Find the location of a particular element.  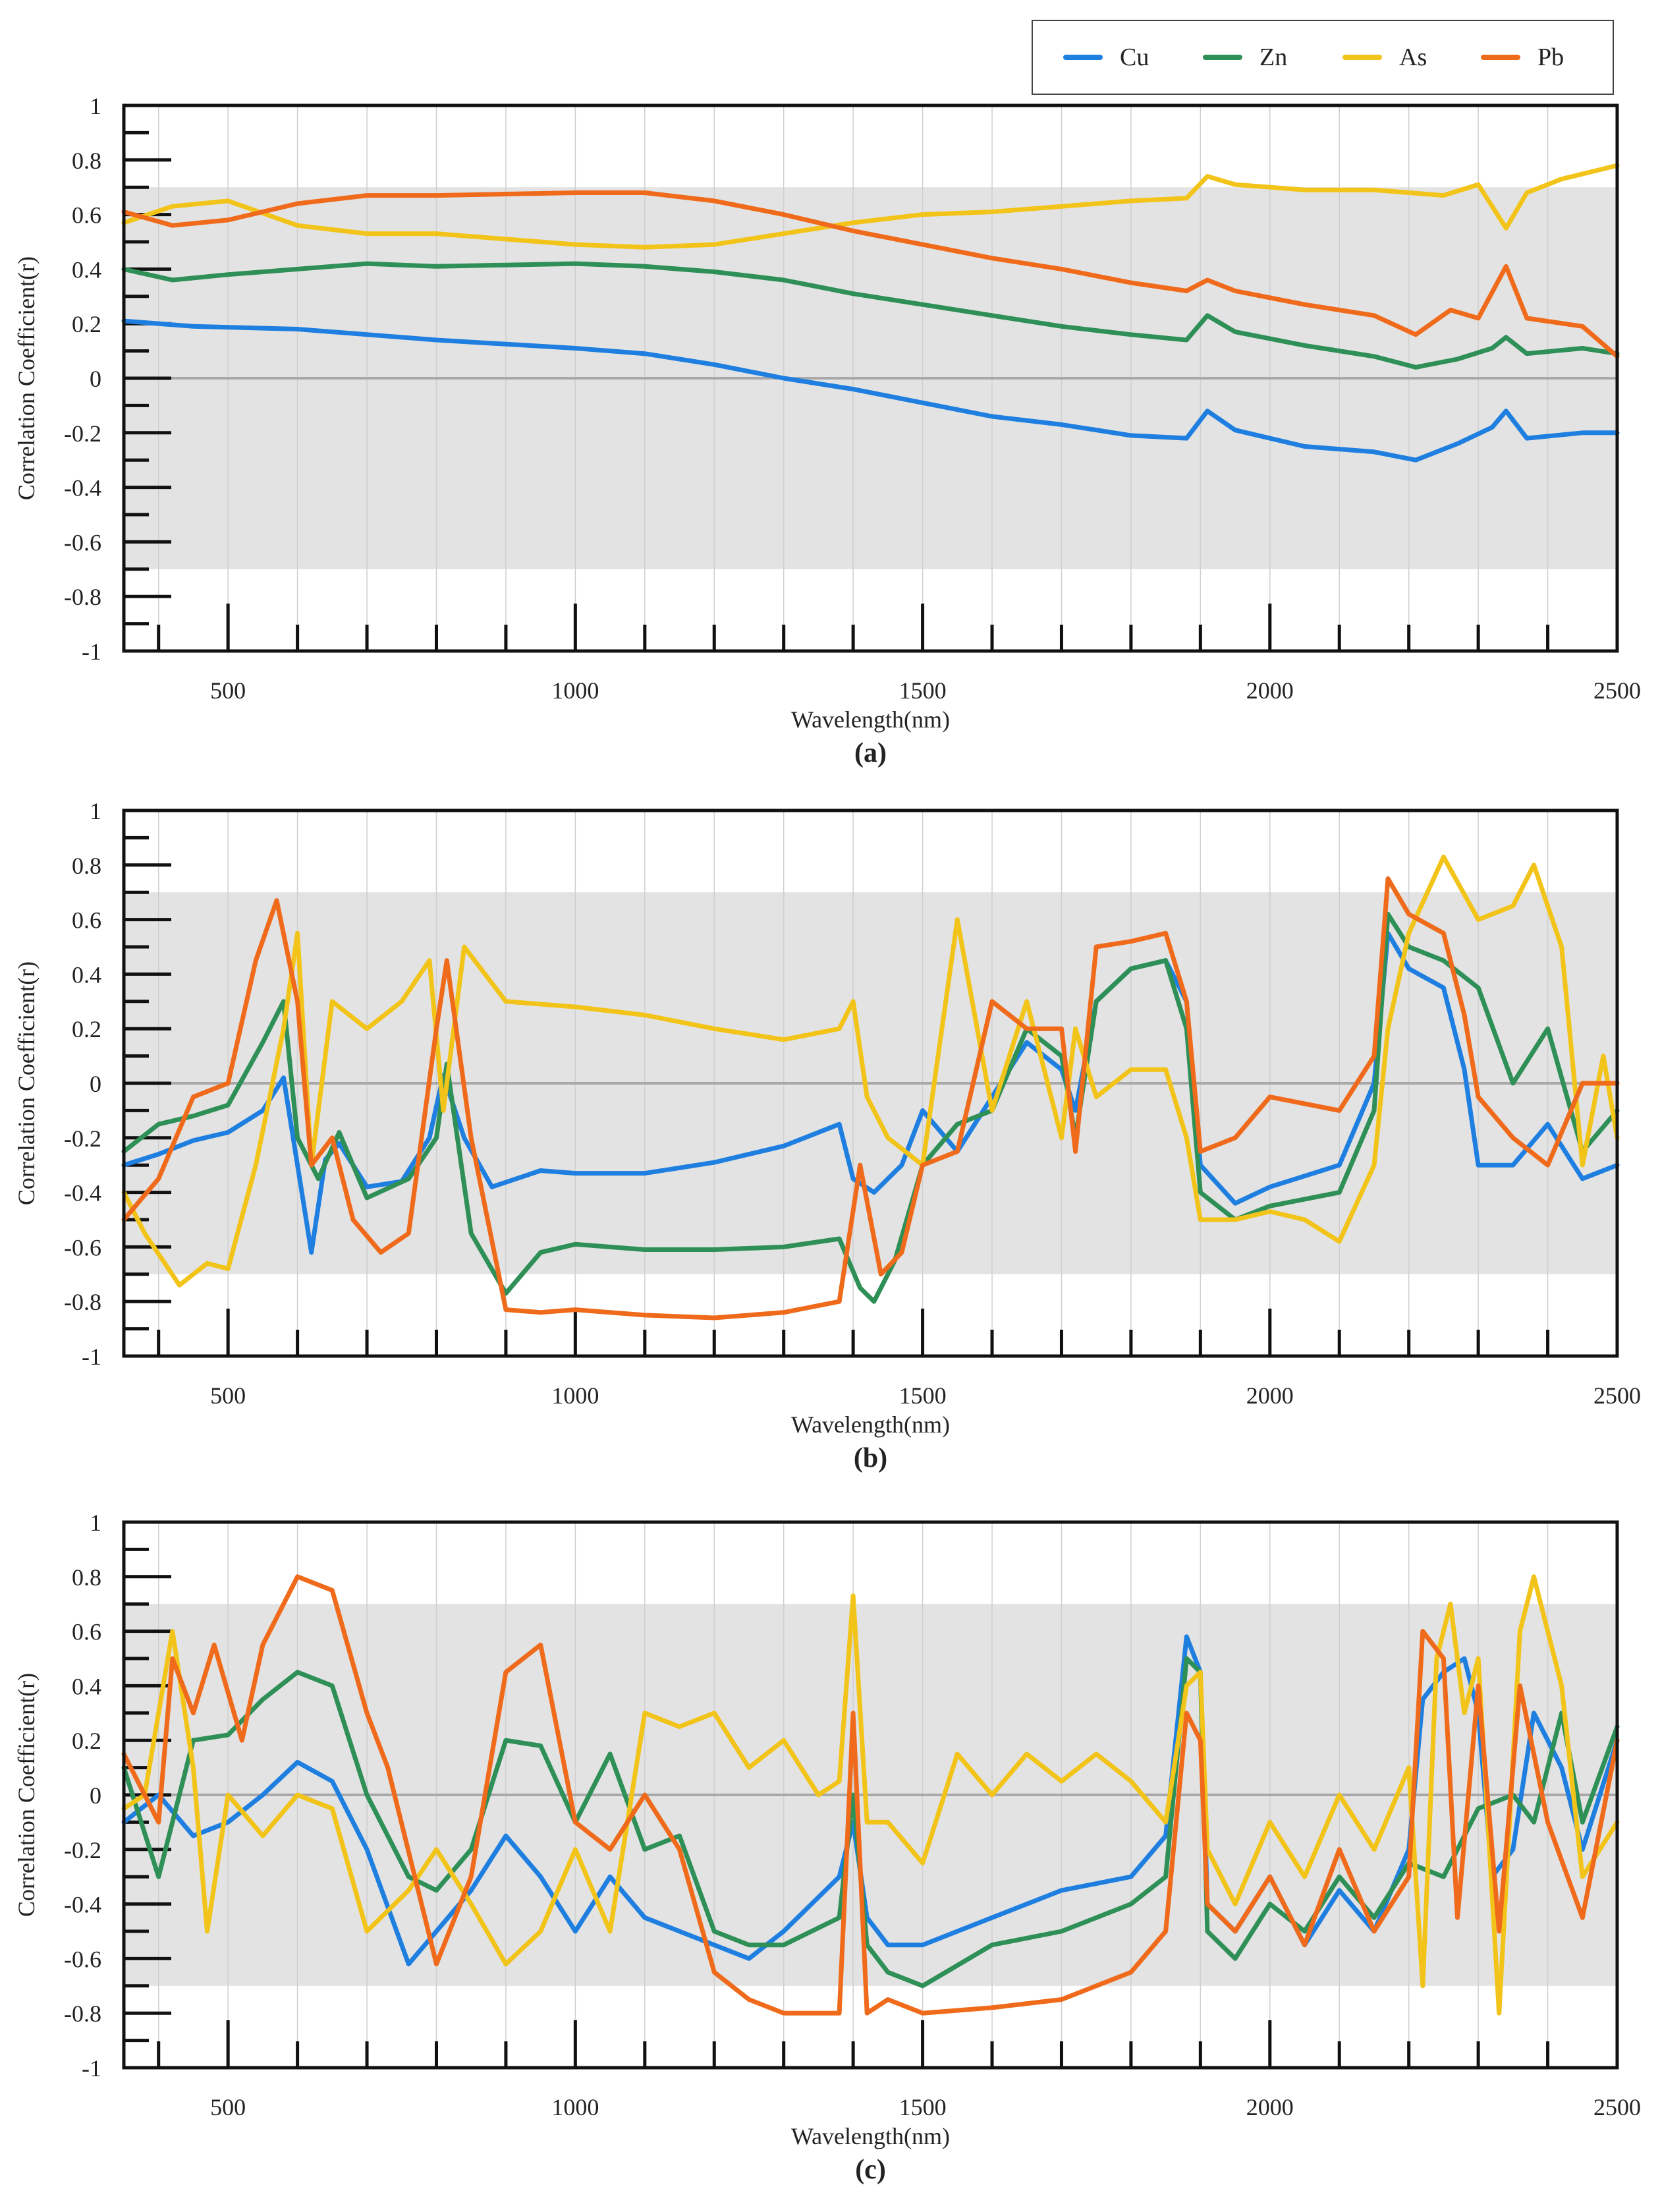

legend-item-cu: Cu is located at coordinates (1106, 57).